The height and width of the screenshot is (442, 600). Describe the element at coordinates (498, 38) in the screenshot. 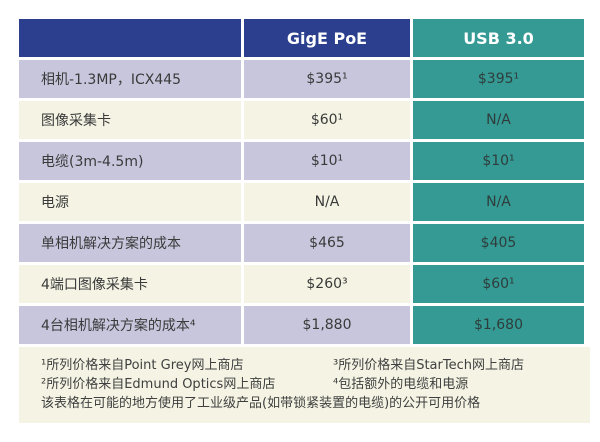

I see `header-usb-3-0: USB 3.0` at that location.